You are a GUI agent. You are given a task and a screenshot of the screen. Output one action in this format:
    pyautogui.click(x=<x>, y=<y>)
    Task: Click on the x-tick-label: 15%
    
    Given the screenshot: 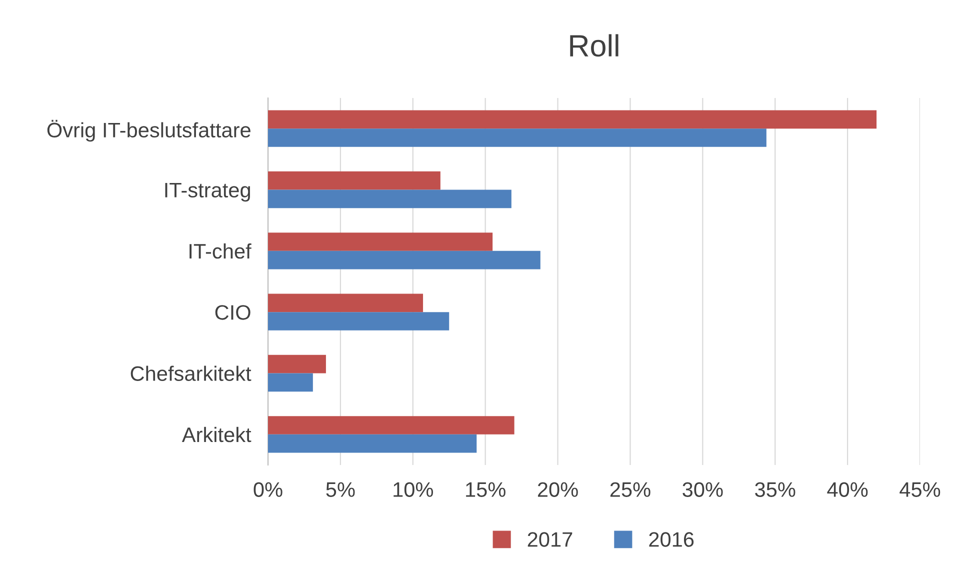 What is the action you would take?
    pyautogui.click(x=486, y=489)
    